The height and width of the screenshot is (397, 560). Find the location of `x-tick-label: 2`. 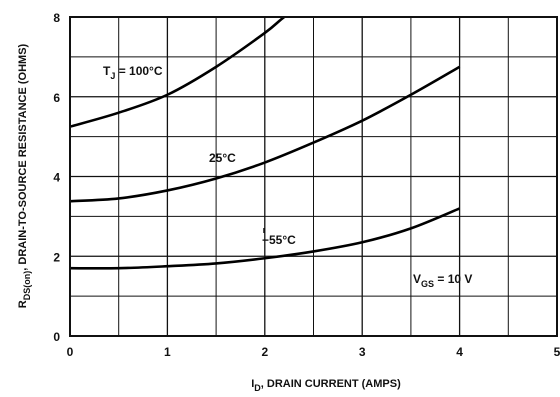

x-tick-label: 2 is located at coordinates (264, 352).